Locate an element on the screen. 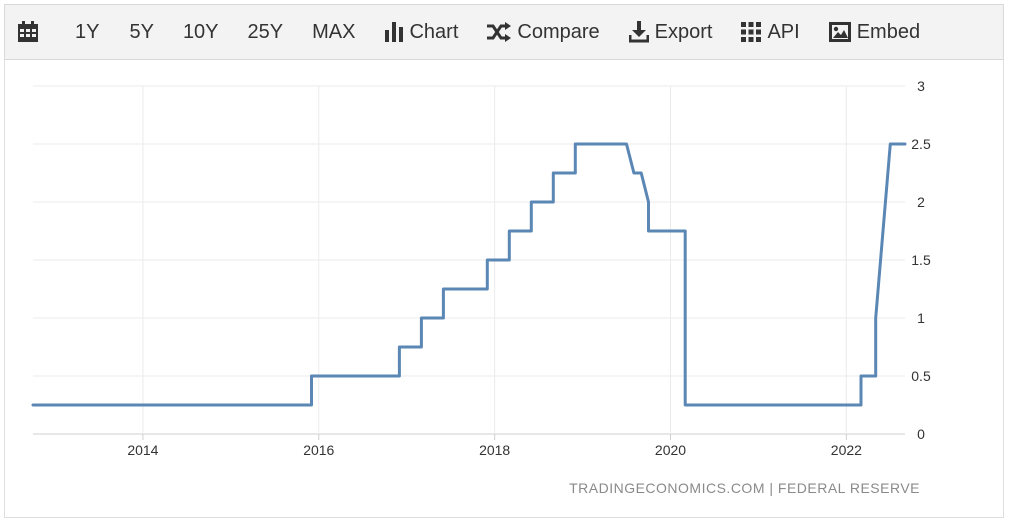  x-tick-label: 2020 is located at coordinates (670, 450).